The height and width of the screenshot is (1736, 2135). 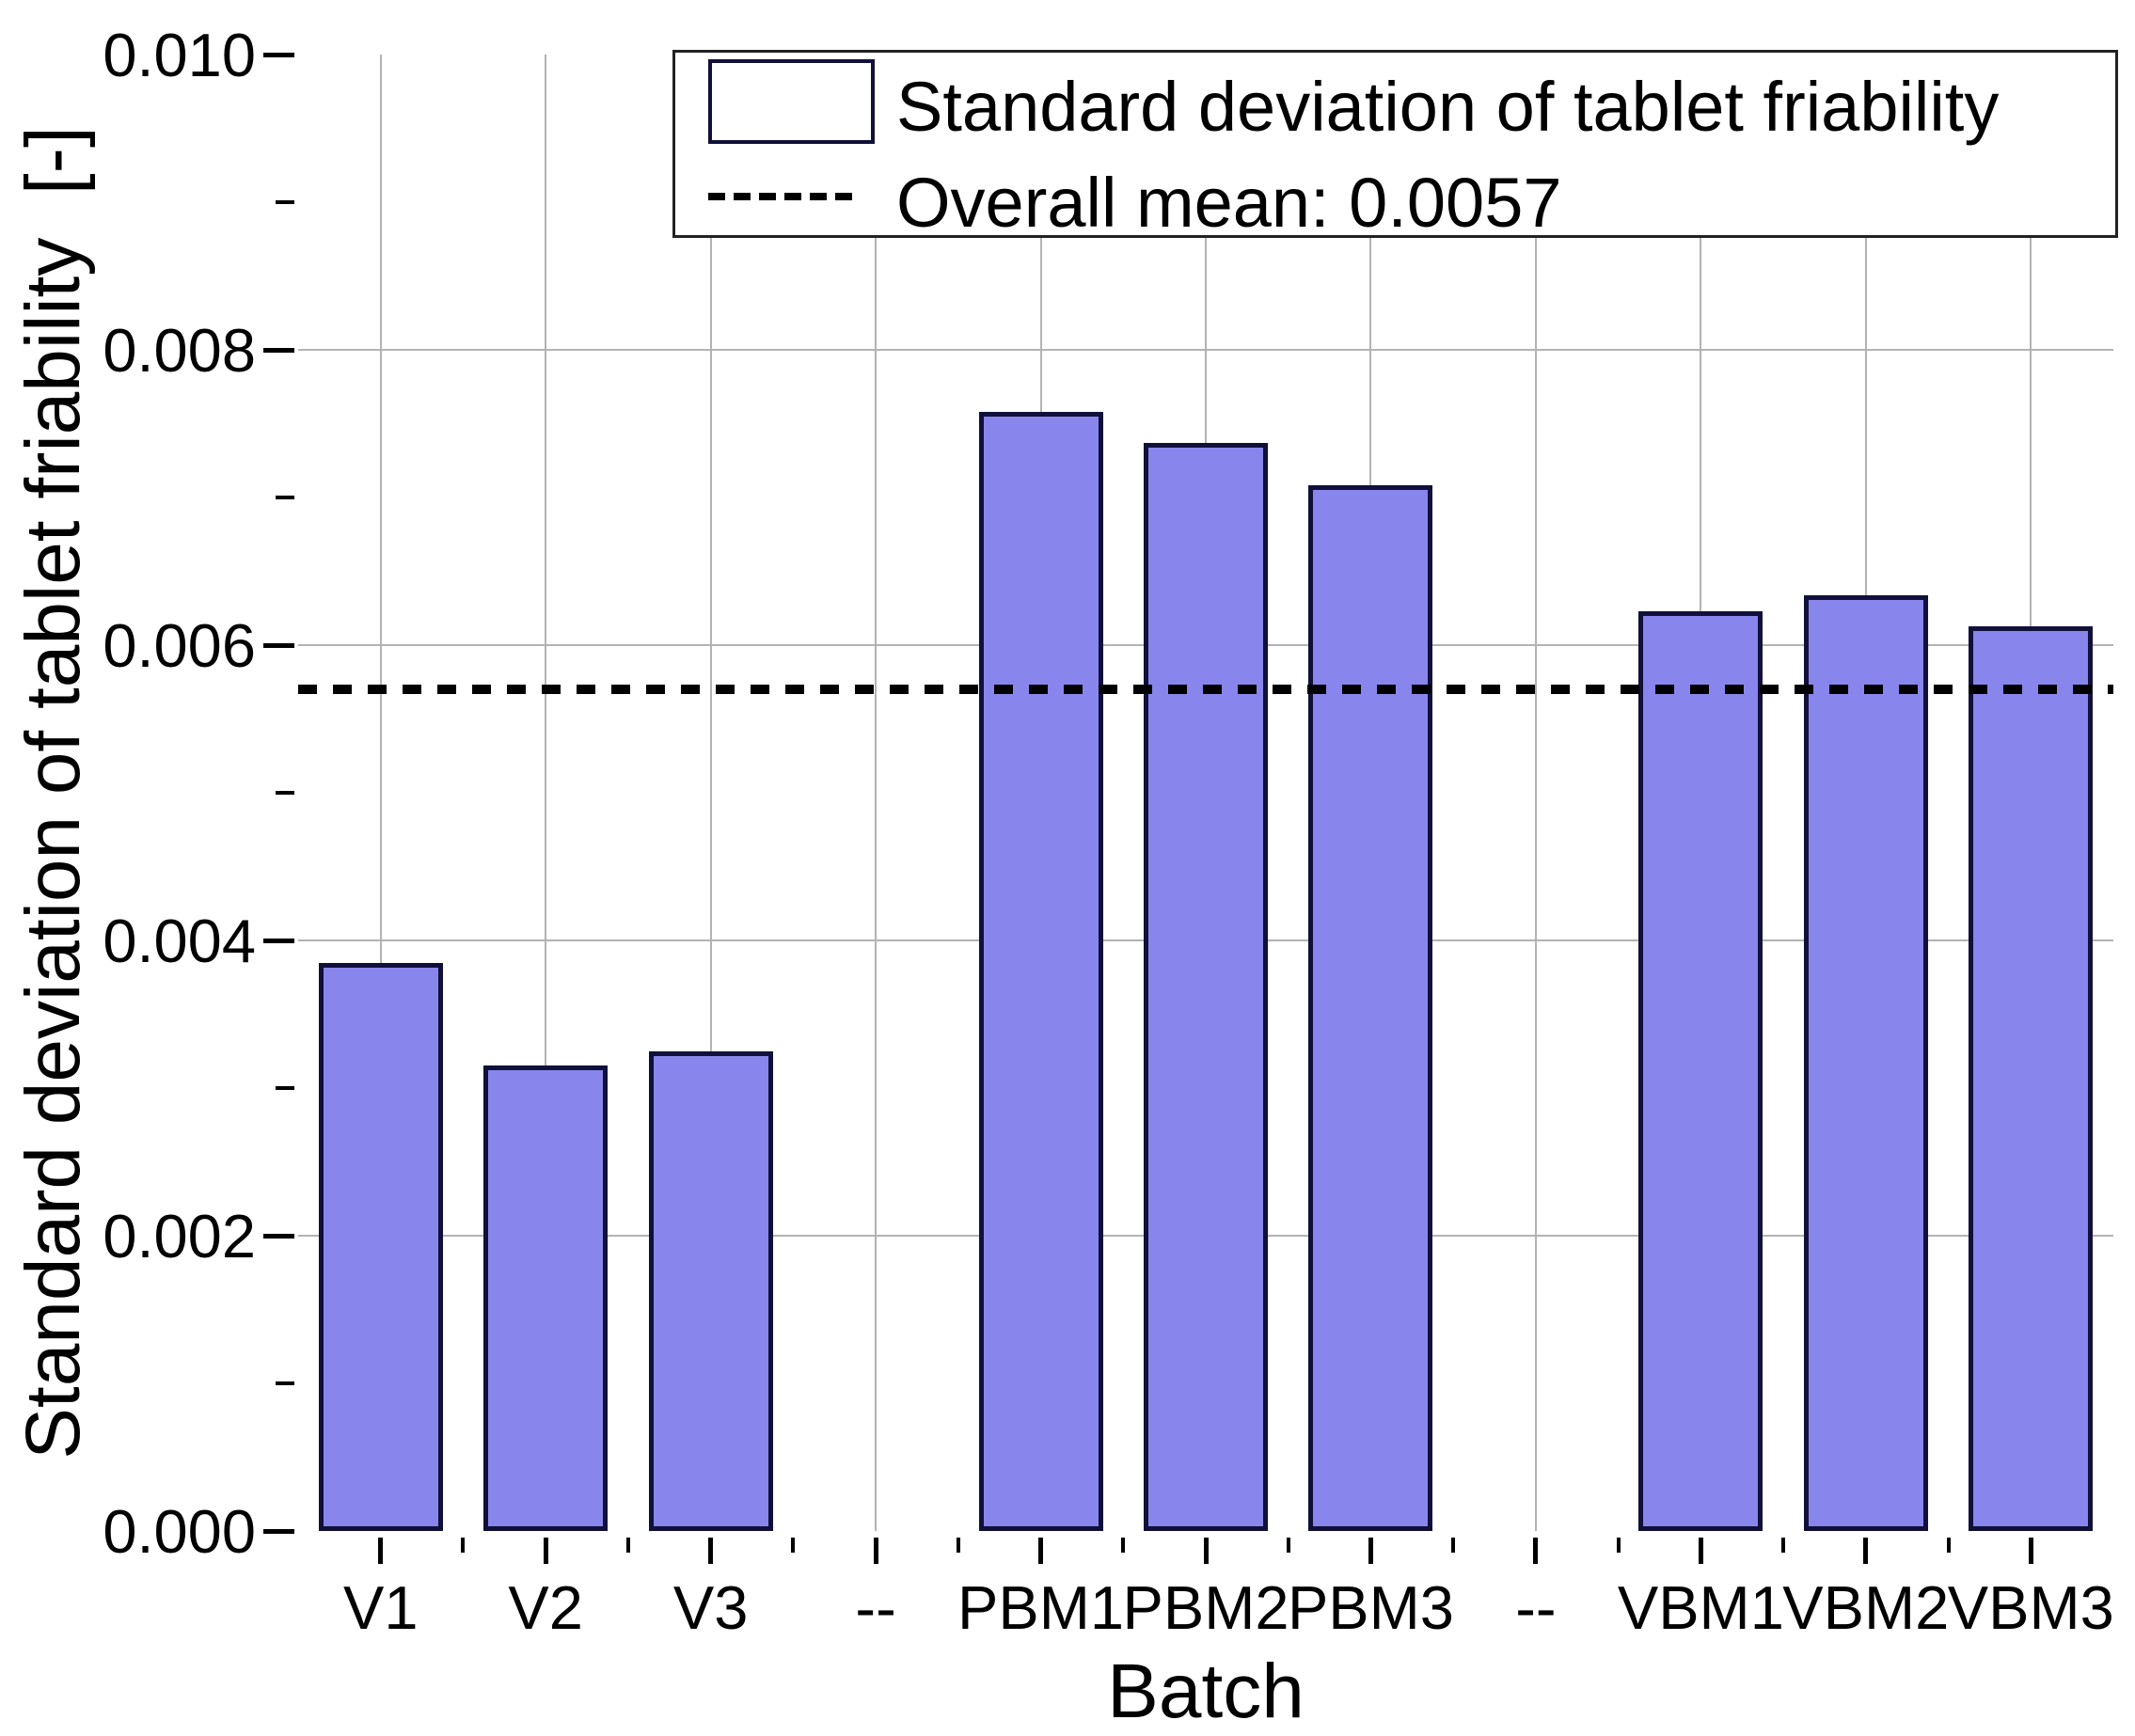 What do you see at coordinates (1370, 1008) in the screenshot?
I see `bar-PBM3` at bounding box center [1370, 1008].